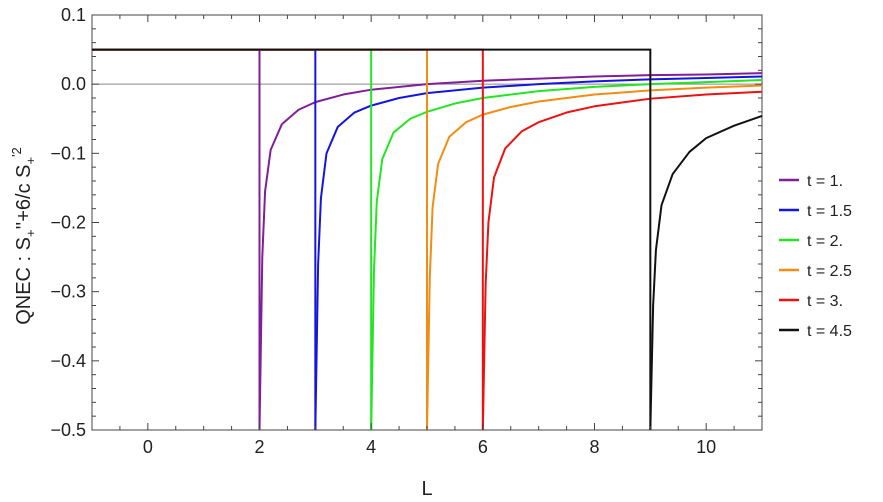 This screenshot has height=502, width=883. Describe the element at coordinates (825, 241) in the screenshot. I see `legend-label: t = 2.` at that location.